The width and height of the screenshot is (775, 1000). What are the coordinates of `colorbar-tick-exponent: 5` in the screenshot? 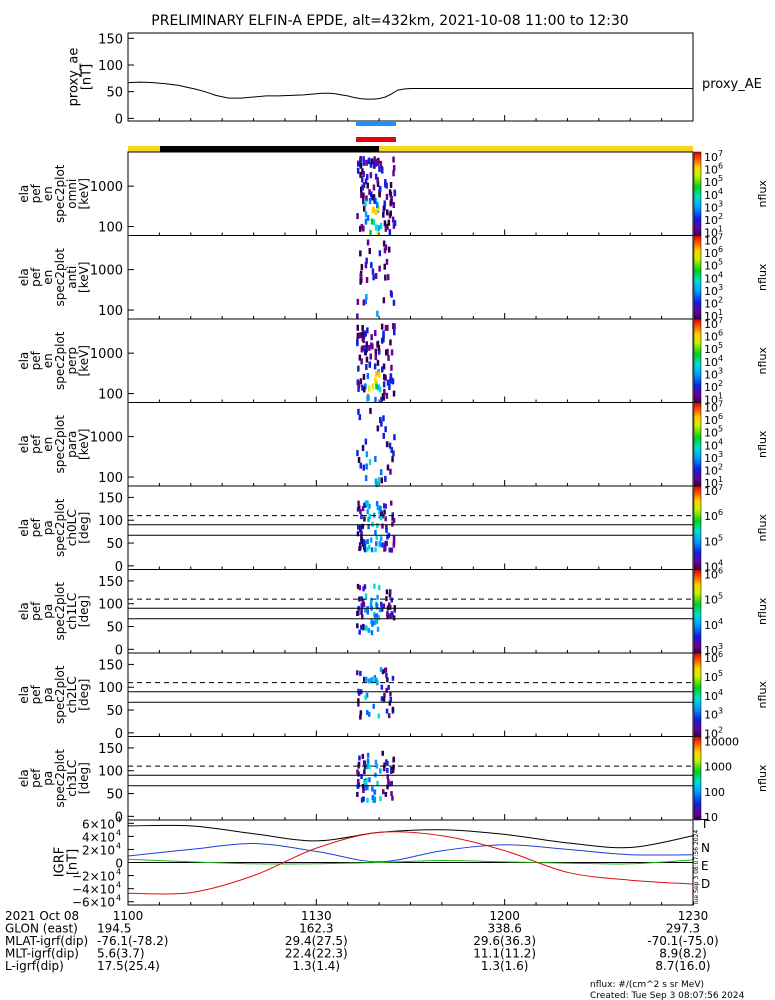 It's located at (720, 596).